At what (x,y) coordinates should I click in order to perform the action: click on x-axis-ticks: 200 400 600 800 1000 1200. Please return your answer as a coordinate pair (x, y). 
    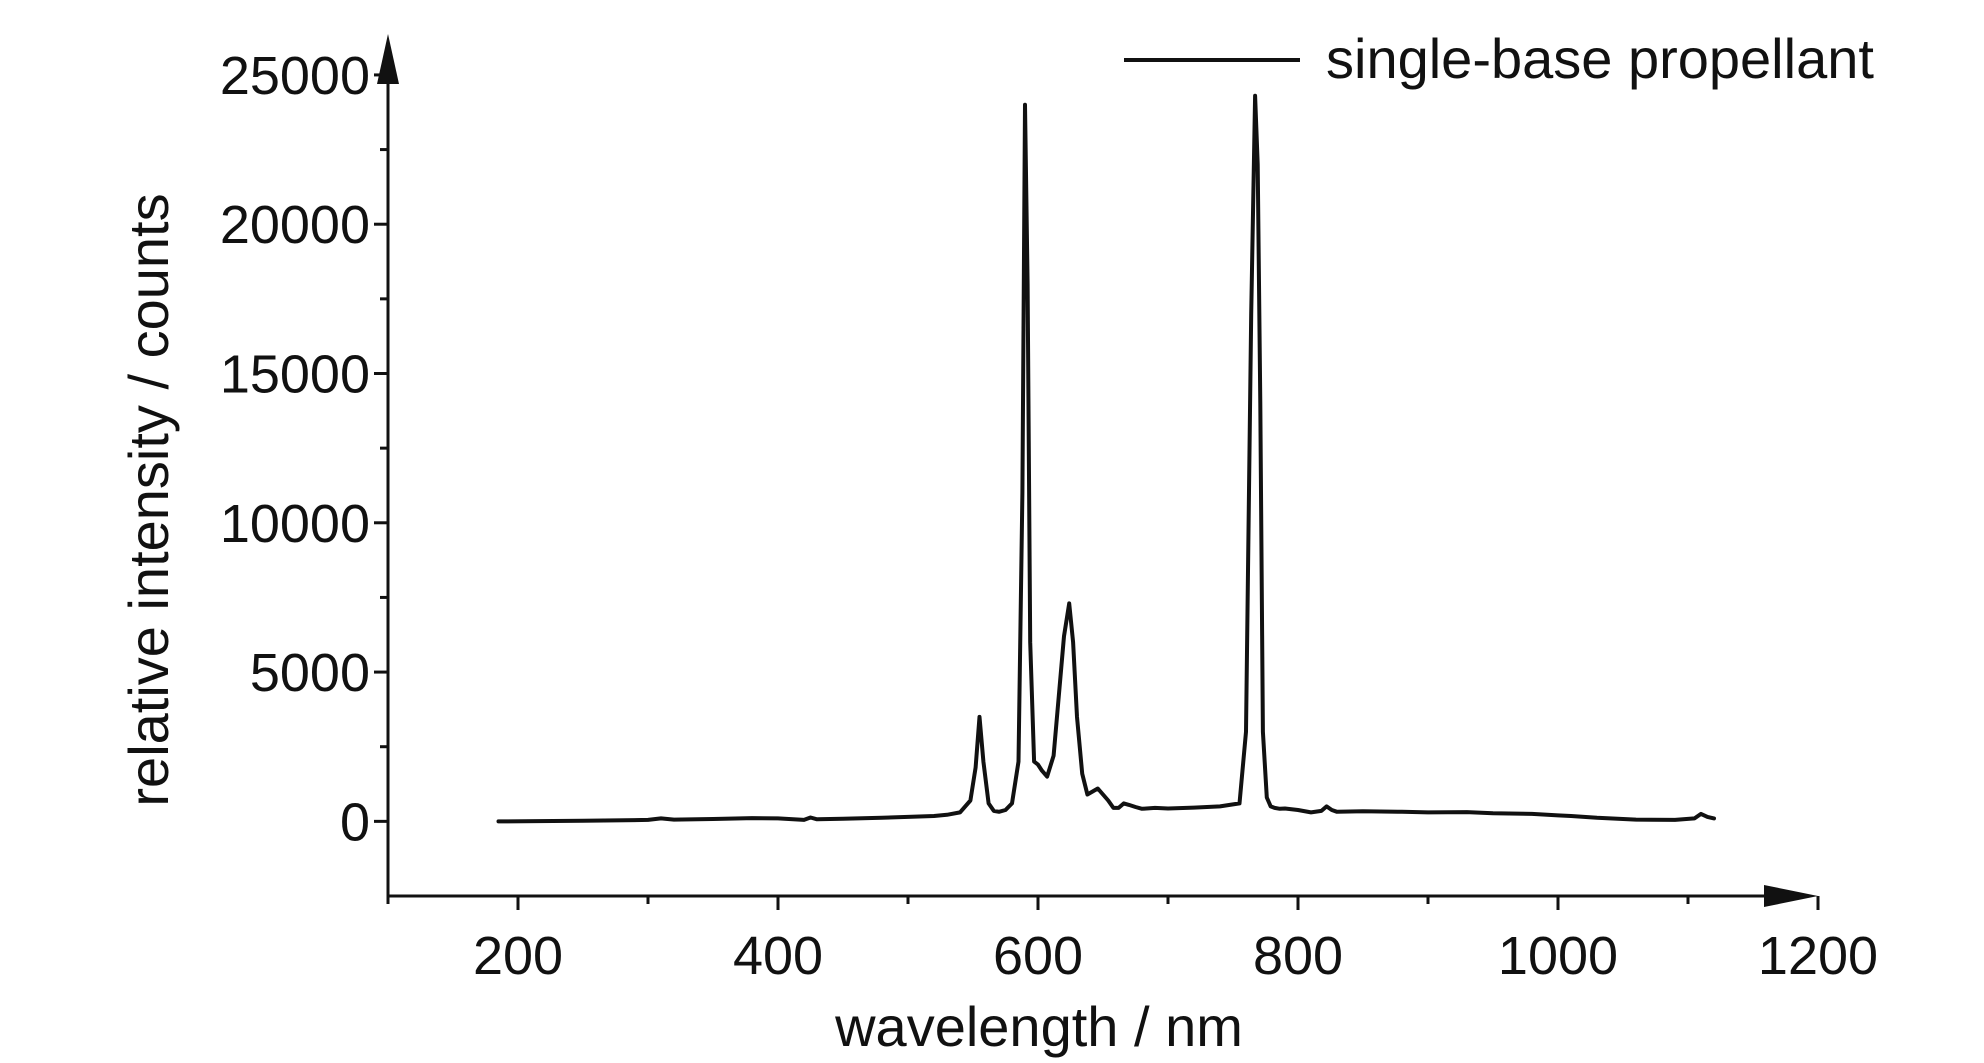
    Looking at the image, I should click on (1132, 941).